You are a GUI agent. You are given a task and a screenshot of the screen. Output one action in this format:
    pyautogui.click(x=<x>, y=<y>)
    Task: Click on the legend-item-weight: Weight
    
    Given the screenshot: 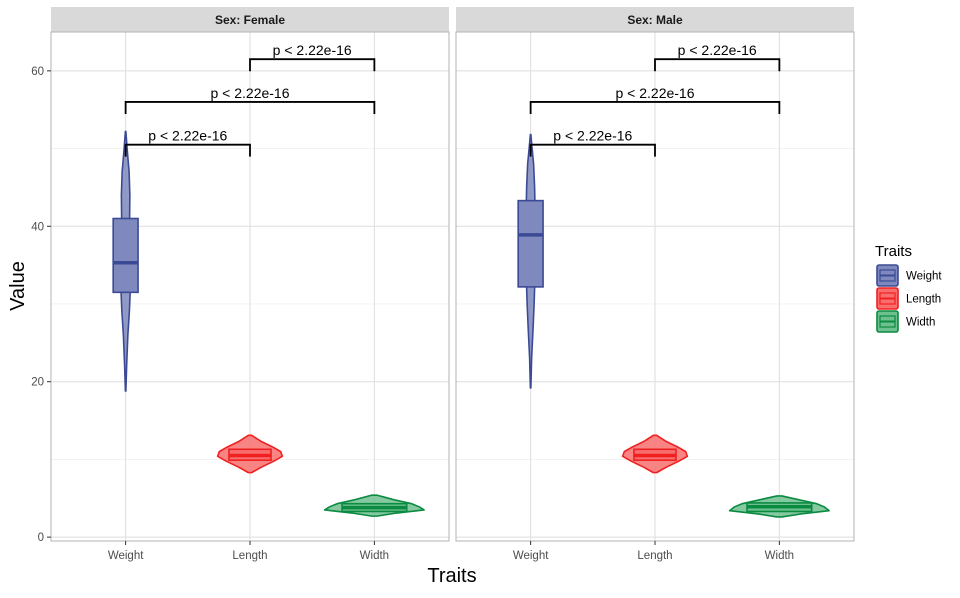 What is the action you would take?
    pyautogui.click(x=909, y=275)
    